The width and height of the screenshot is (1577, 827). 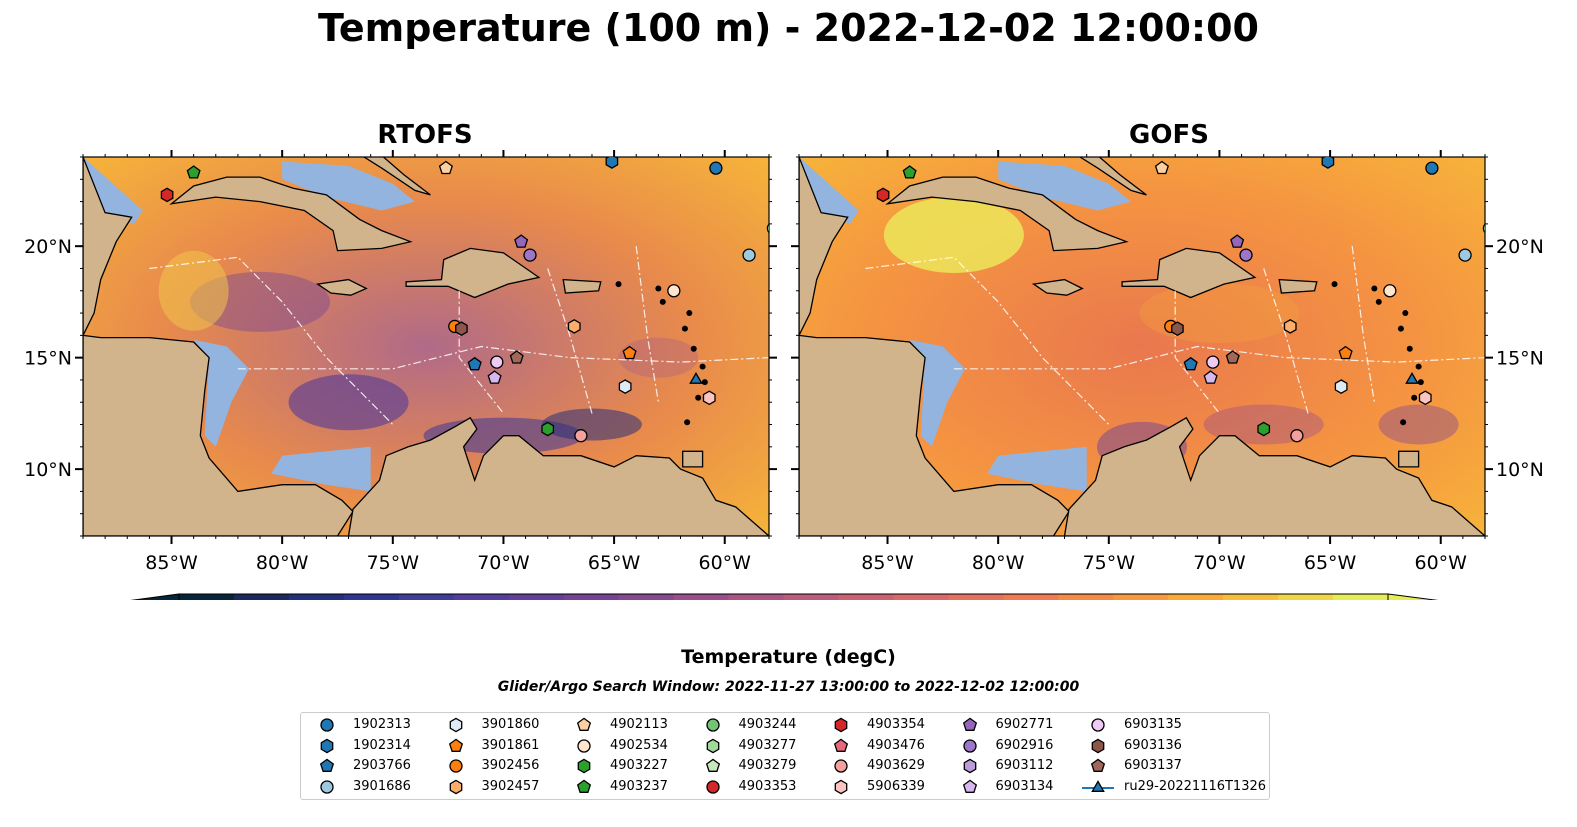 What do you see at coordinates (282, 563) in the screenshot?
I see `lon-tick-label: 80°W` at bounding box center [282, 563].